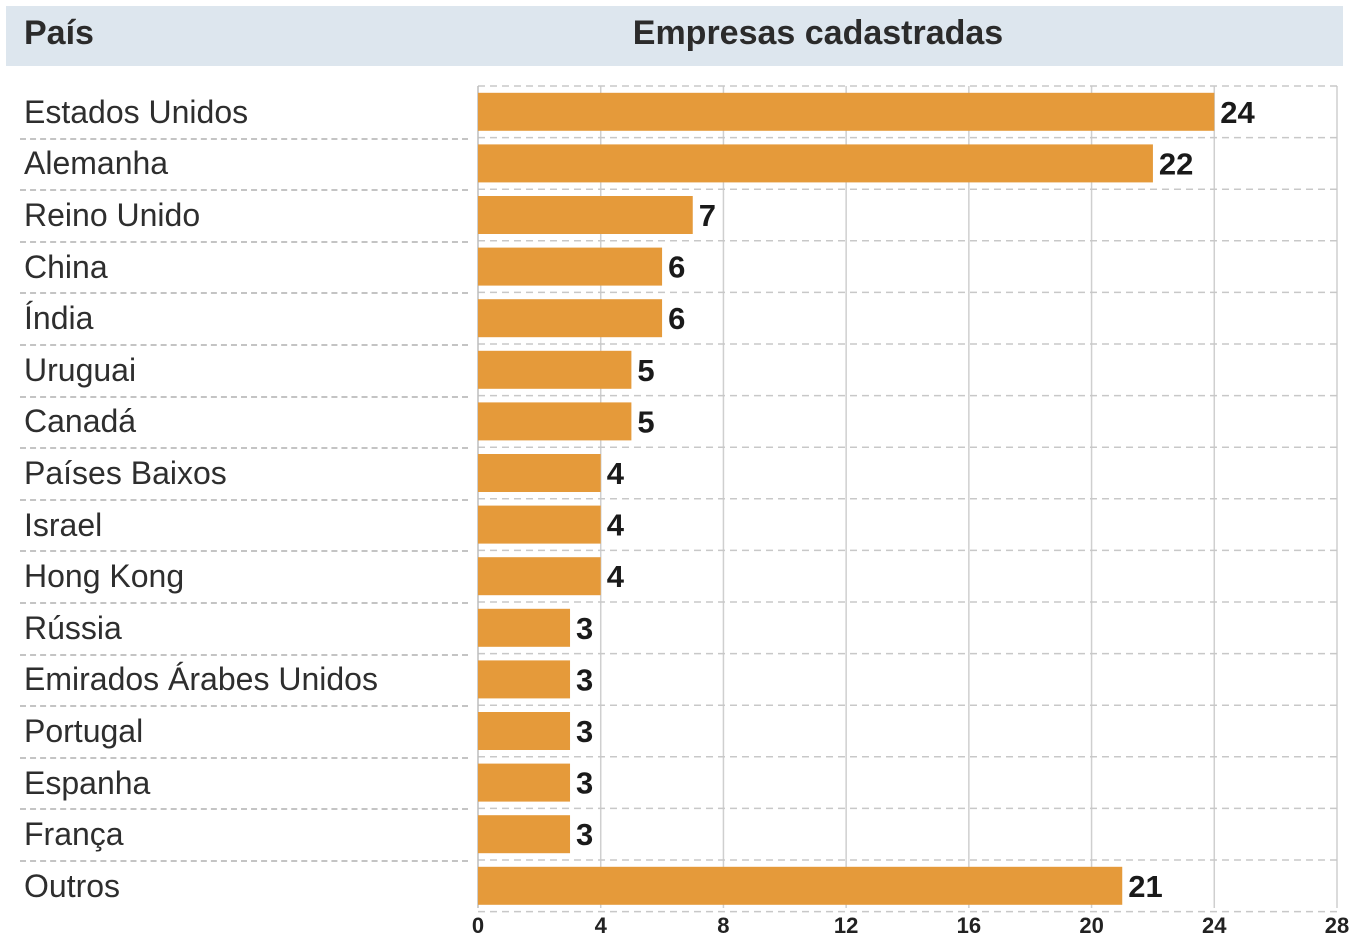 The image size is (1349, 937). Describe the element at coordinates (73, 627) in the screenshot. I see `category-label: Rússia` at that location.